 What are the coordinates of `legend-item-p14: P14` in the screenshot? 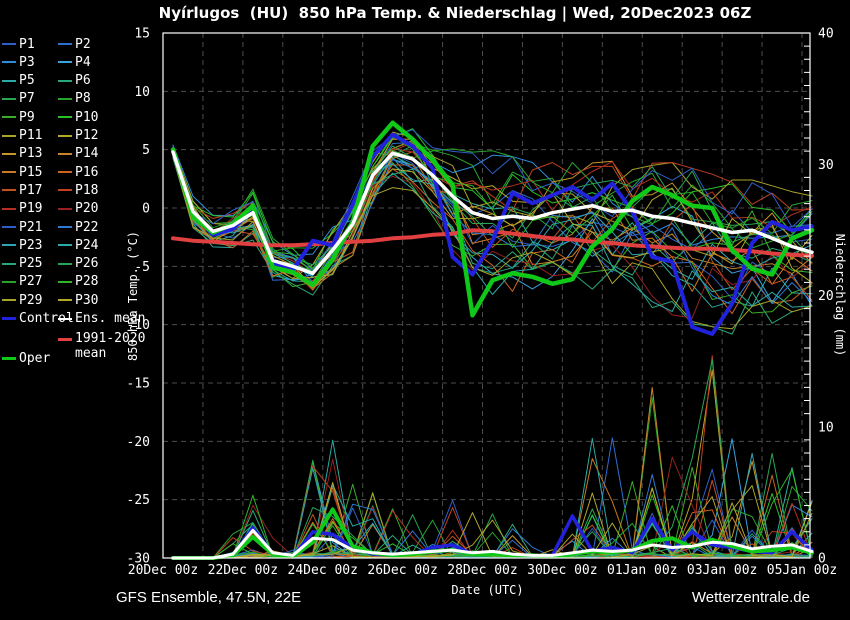 It's located at (78, 154).